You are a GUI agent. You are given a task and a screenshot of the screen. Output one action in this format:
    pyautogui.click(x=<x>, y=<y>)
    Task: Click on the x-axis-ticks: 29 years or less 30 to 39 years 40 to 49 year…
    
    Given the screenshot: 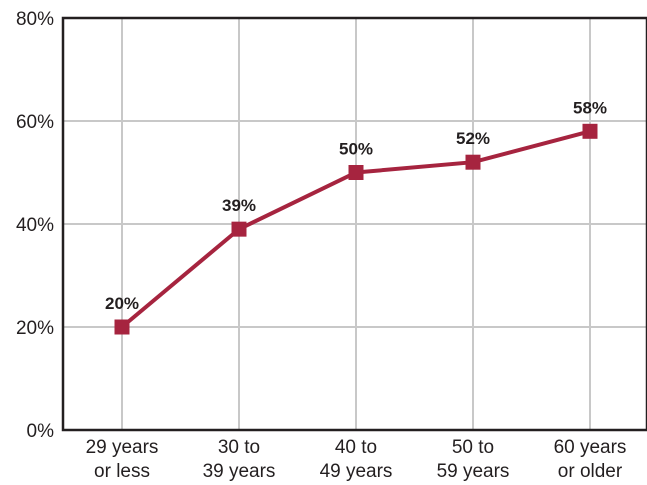 What is the action you would take?
    pyautogui.click(x=356, y=459)
    